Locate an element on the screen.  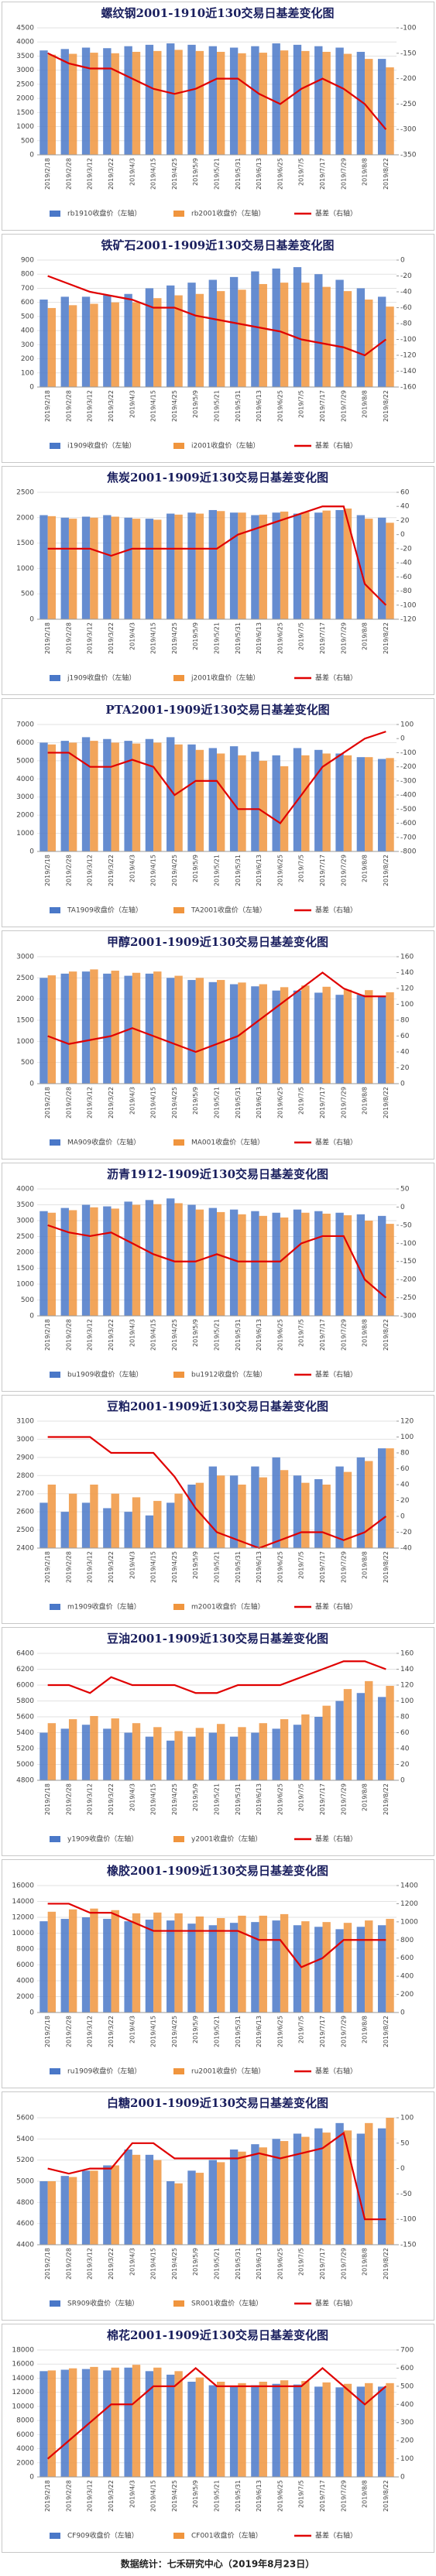
chart-title: 橡胶2001-1909近130交易日基差变化图 is located at coordinates (217, 1871).